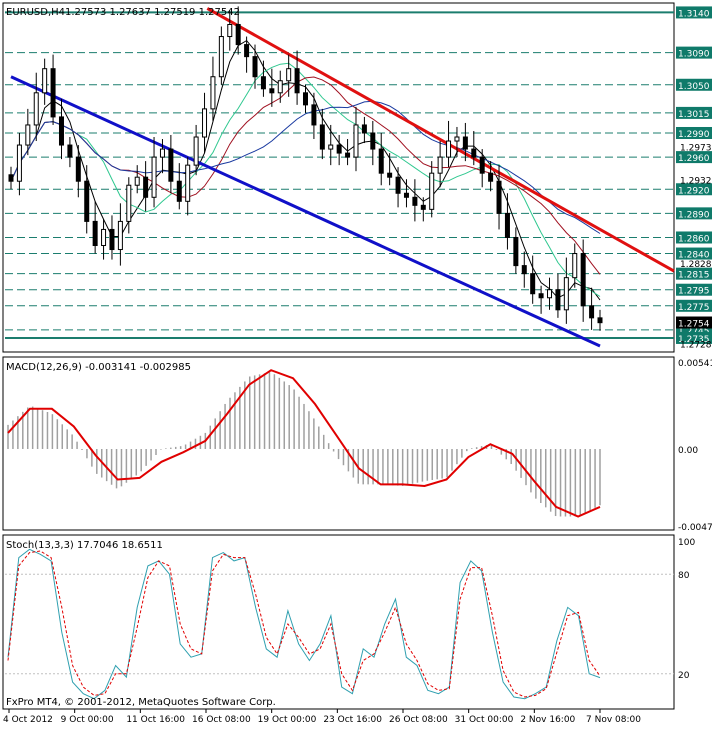 This screenshot has height=731, width=712. I want to click on current-price-tag, so click(694, 322).